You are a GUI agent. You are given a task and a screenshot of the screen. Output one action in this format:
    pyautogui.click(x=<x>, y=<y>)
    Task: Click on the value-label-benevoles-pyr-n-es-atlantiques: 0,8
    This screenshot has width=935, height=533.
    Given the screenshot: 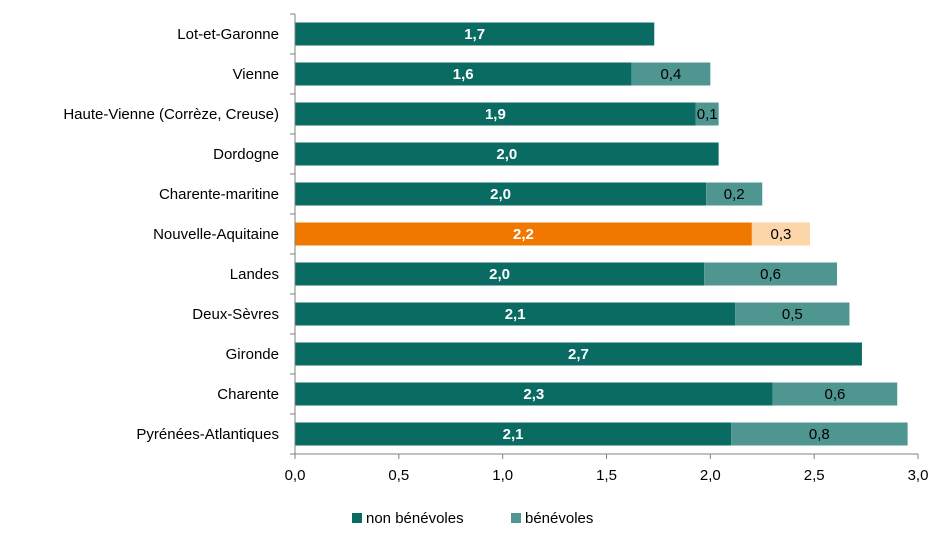 What is the action you would take?
    pyautogui.click(x=819, y=434)
    